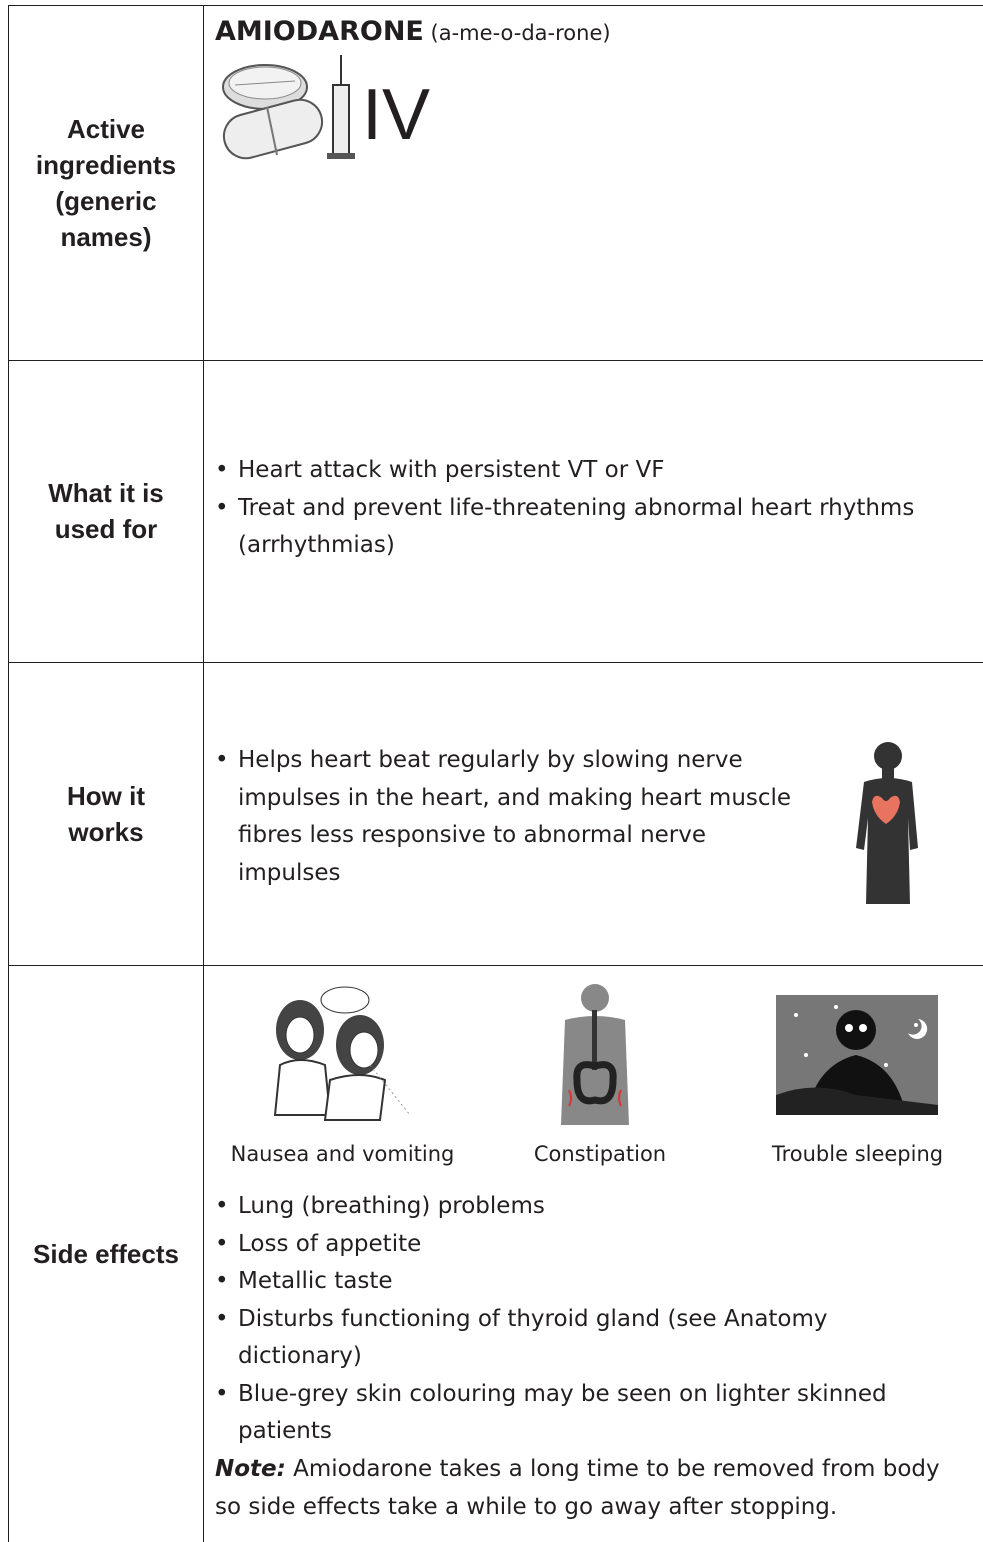 The height and width of the screenshot is (1542, 983). Describe the element at coordinates (319, 31) in the screenshot. I see `drug-name: AMIODARONE` at that location.